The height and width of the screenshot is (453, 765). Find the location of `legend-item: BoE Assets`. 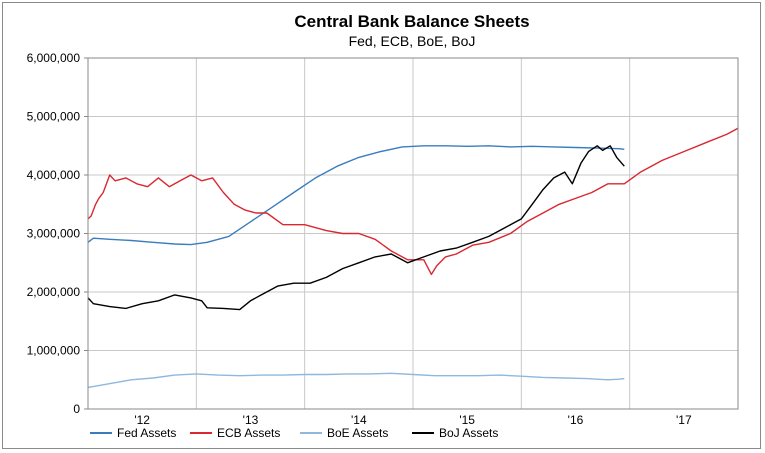

legend-item: BoE Assets is located at coordinates (344, 433).